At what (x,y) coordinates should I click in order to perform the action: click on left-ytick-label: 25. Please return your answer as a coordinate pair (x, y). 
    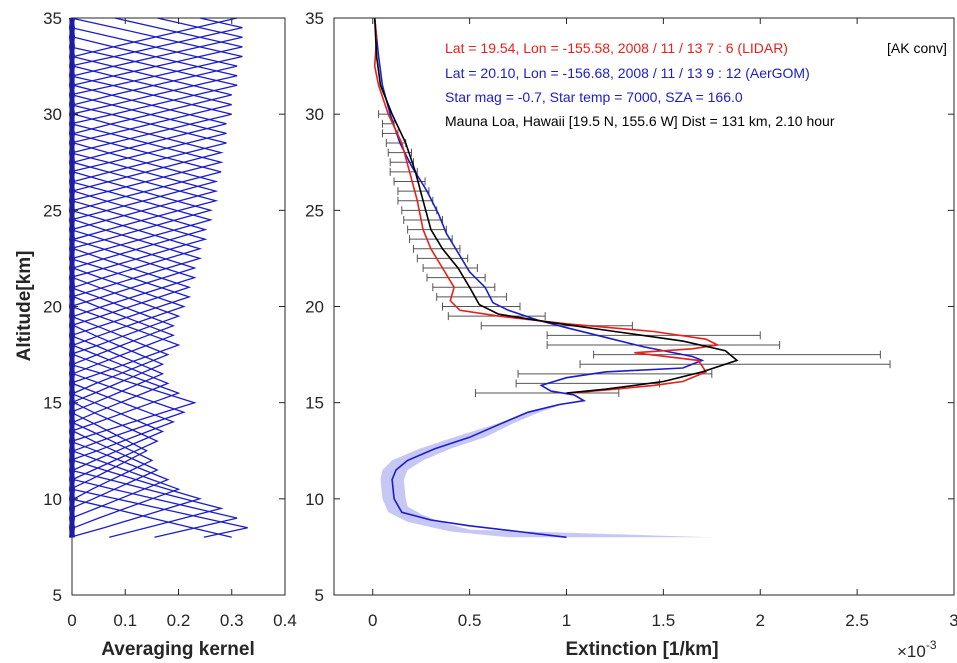
    Looking at the image, I should click on (52, 210).